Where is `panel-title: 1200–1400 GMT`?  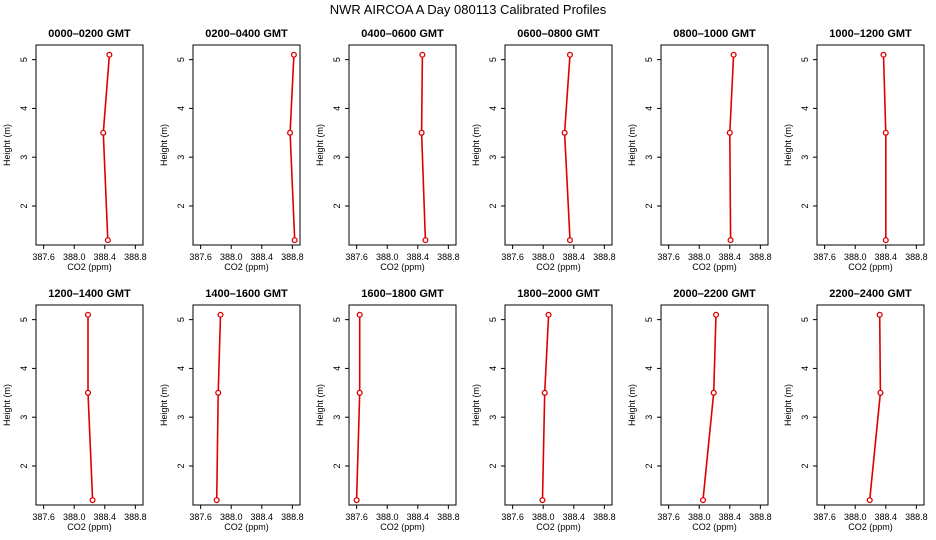 panel-title: 1200–1400 GMT is located at coordinates (89, 294).